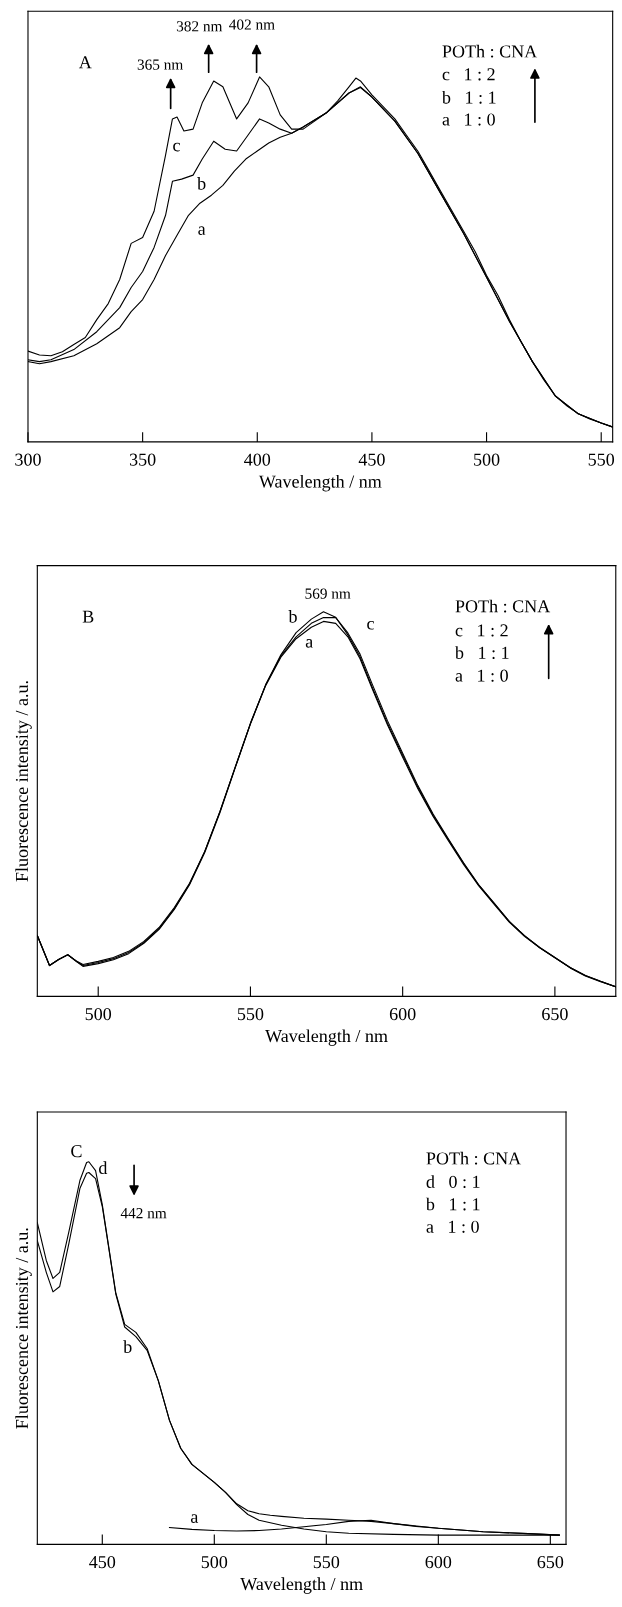 This screenshot has width=622, height=1607. I want to click on x-tick-label: 400, so click(257, 459).